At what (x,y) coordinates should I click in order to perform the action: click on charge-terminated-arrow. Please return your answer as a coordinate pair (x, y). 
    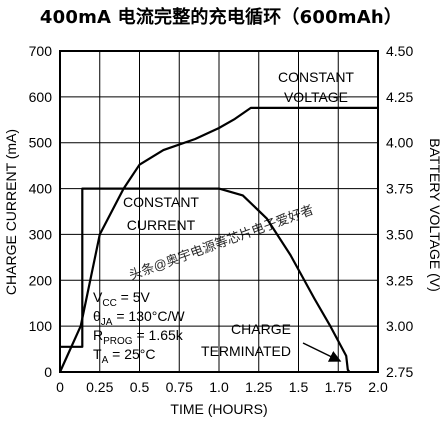
    Looking at the image, I should click on (322, 352).